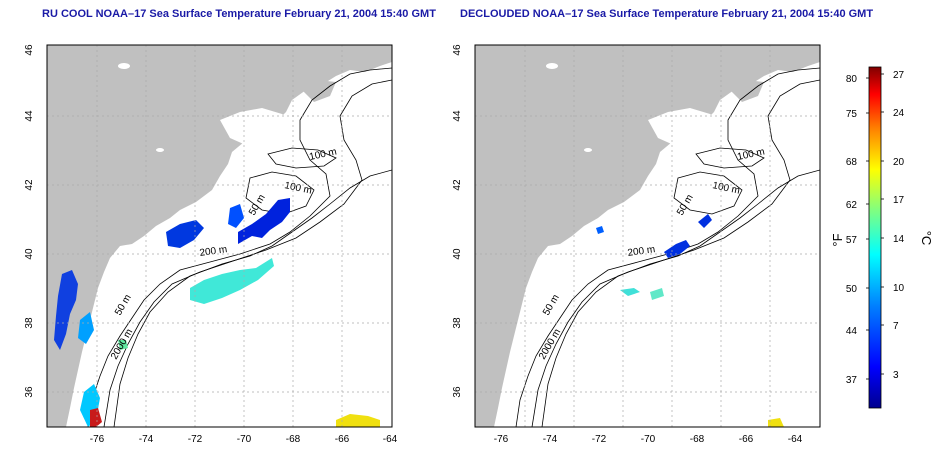  What do you see at coordinates (457, 323) in the screenshot?
I see `right-y-tick-label: 38` at bounding box center [457, 323].